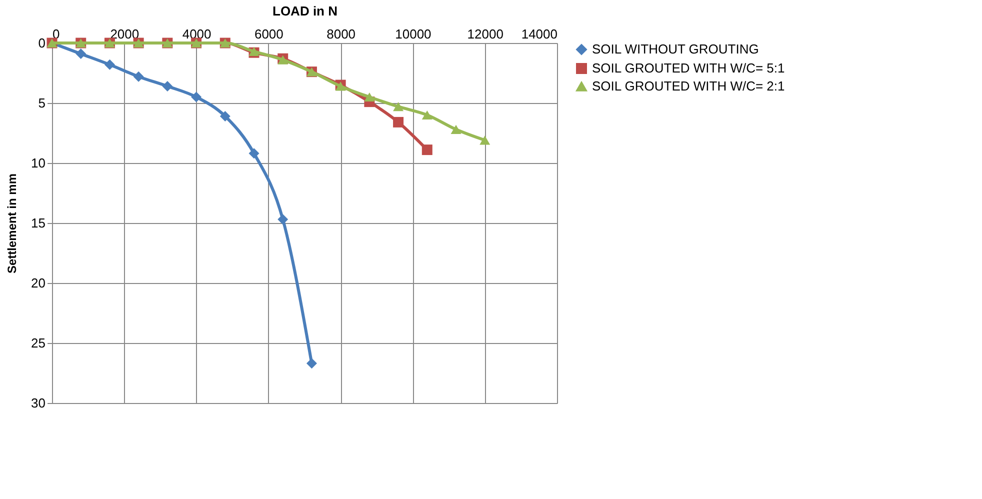  Describe the element at coordinates (269, 34) in the screenshot. I see `x-tick-label: 6000` at that location.